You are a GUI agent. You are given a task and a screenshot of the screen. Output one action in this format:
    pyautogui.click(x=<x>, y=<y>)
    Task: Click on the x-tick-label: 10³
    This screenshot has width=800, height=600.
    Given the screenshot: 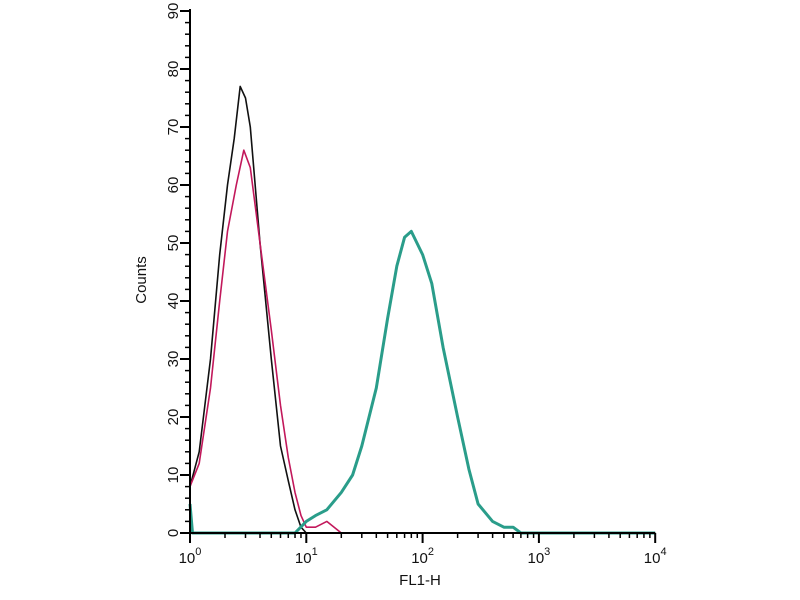 What is the action you would take?
    pyautogui.click(x=538, y=556)
    